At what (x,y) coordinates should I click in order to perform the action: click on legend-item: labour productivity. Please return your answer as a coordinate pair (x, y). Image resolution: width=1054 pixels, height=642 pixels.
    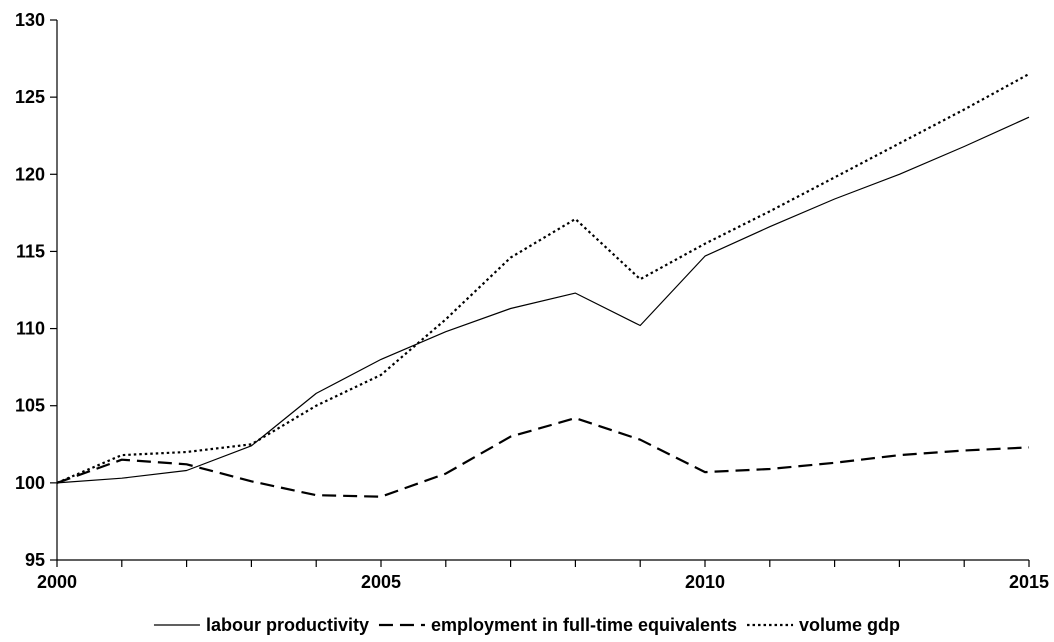
    Looking at the image, I should click on (261, 625).